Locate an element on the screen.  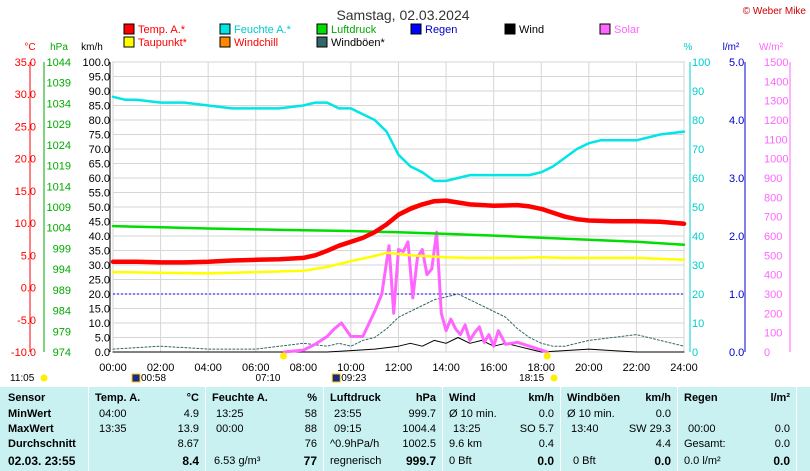
x-tick-label: 00:00 is located at coordinates (113, 368).